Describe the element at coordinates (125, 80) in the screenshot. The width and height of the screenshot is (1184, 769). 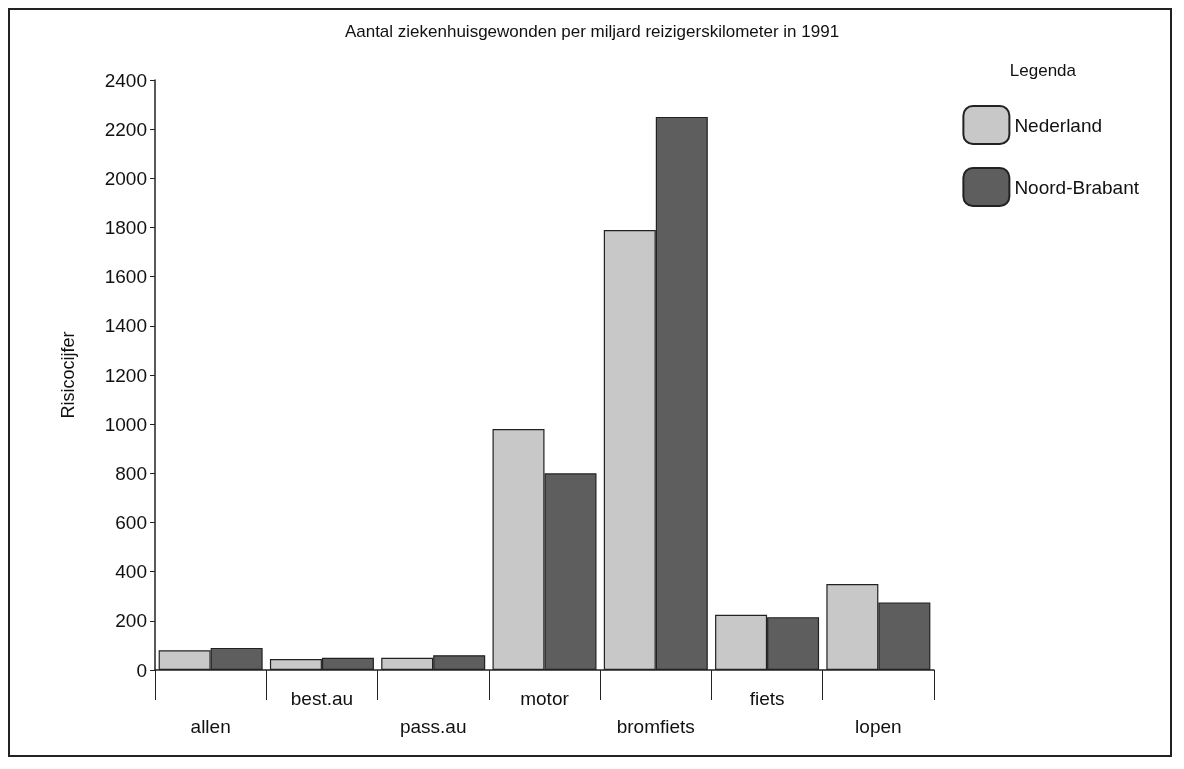
I see `y-tick-label: 2400` at that location.